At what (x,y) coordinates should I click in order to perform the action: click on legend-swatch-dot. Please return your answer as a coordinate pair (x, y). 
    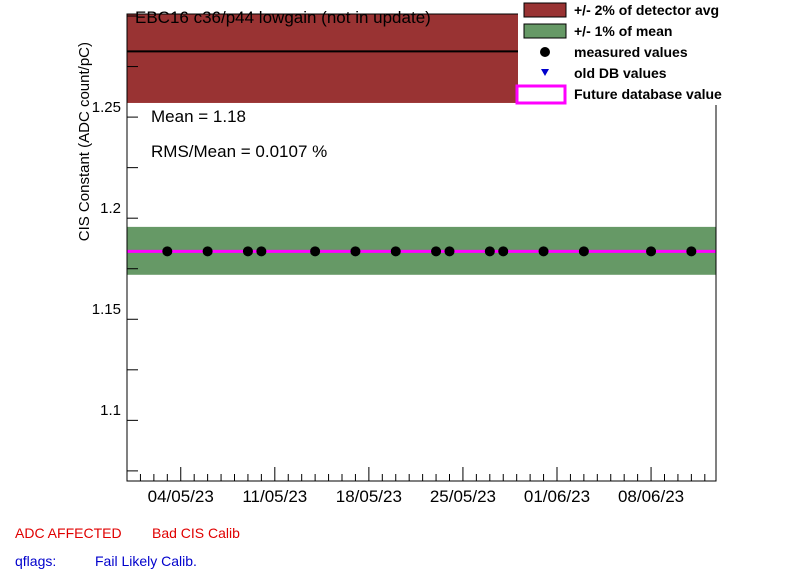
    Looking at the image, I should click on (545, 52).